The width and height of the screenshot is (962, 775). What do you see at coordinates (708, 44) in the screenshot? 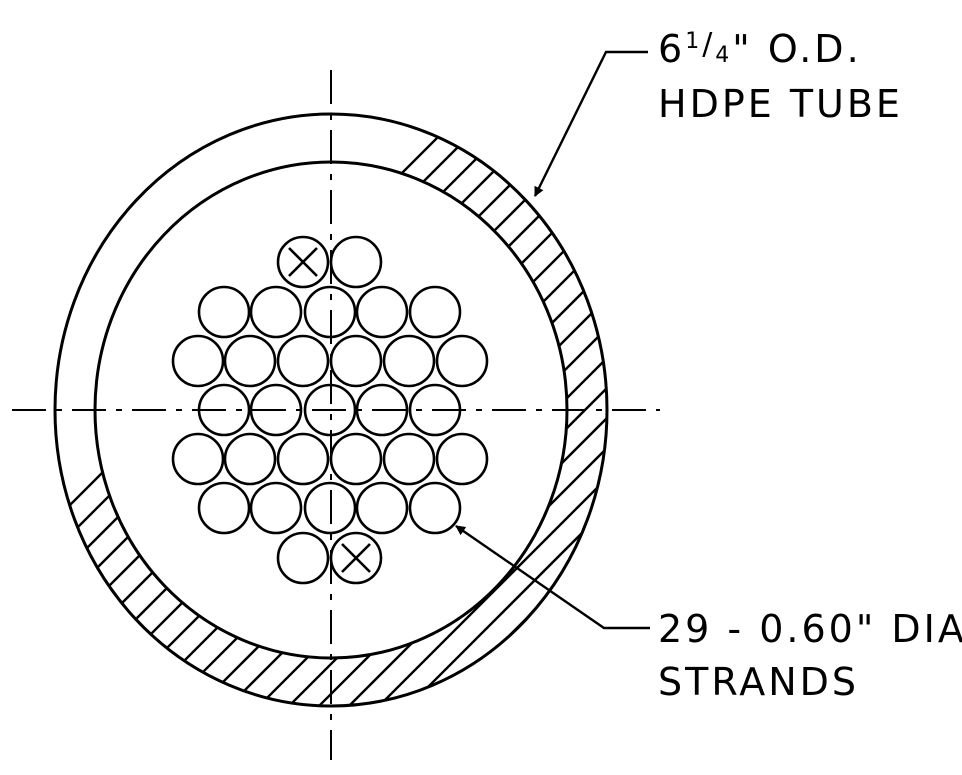
I see `tube-size-slash: /` at bounding box center [708, 44].